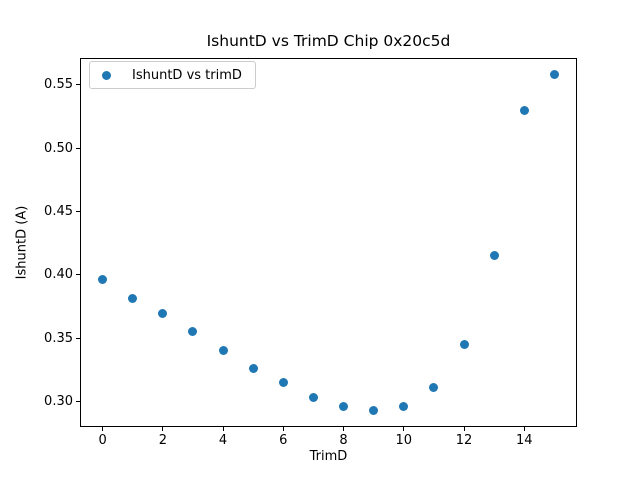  I want to click on y-tick-label: 0.40, so click(58, 275).